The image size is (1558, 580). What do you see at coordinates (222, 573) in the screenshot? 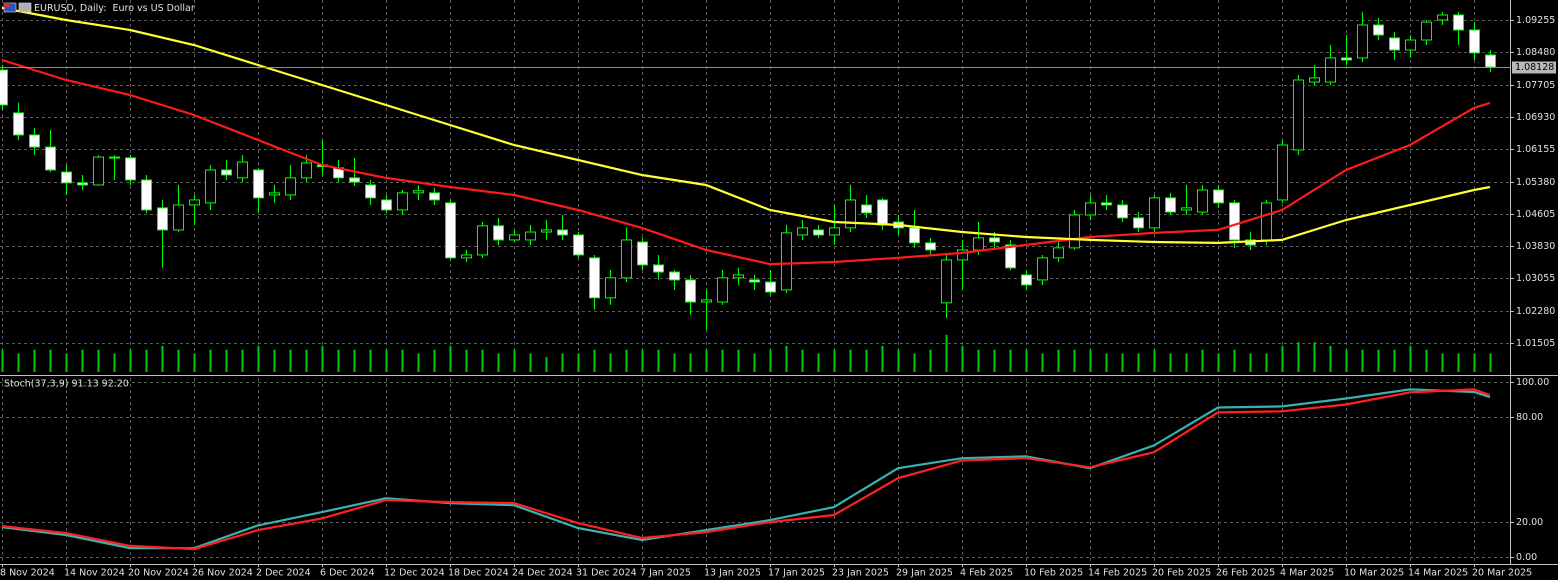
I see `x-tick-label: 26 Nov 2024` at bounding box center [222, 573].